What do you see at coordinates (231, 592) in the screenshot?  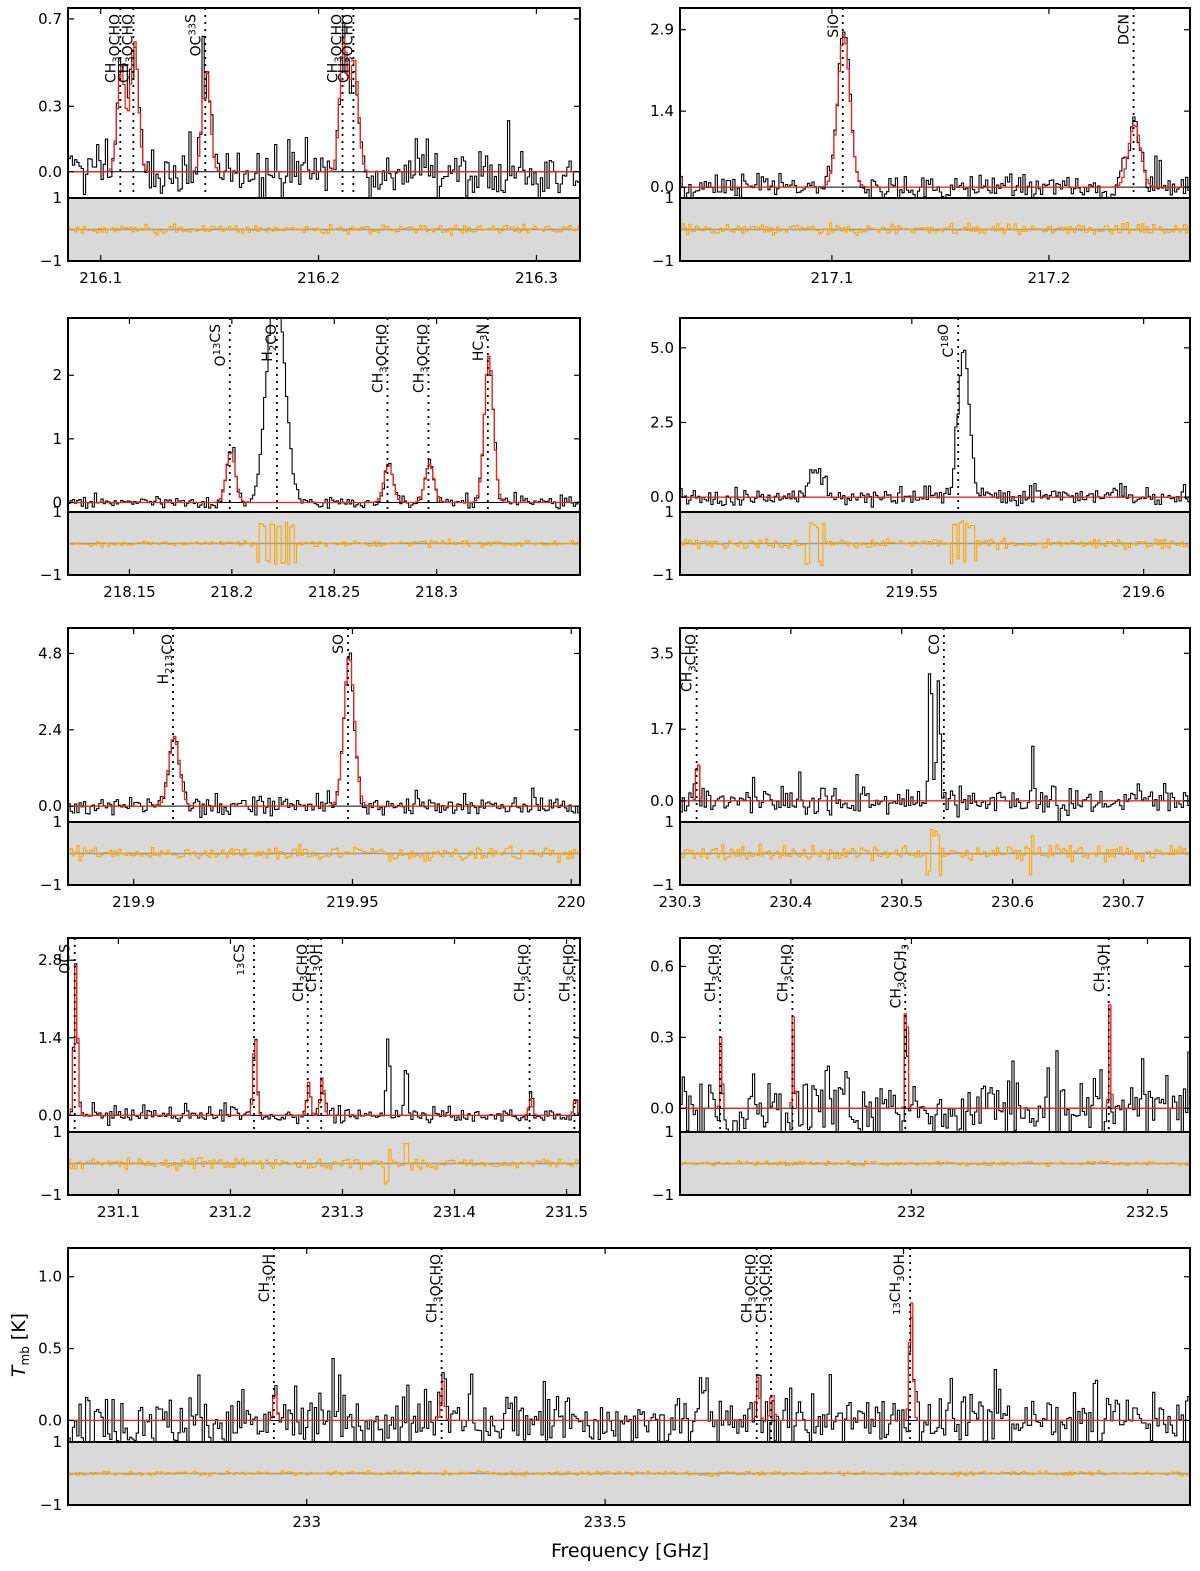 I see `xtick-label: 218.2` at bounding box center [231, 592].